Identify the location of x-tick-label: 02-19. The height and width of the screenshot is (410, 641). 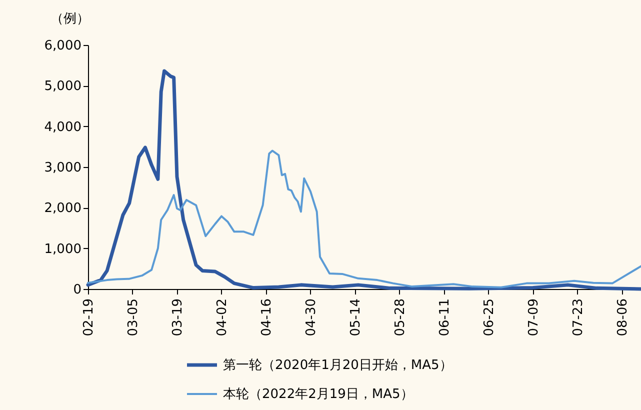
(89, 317).